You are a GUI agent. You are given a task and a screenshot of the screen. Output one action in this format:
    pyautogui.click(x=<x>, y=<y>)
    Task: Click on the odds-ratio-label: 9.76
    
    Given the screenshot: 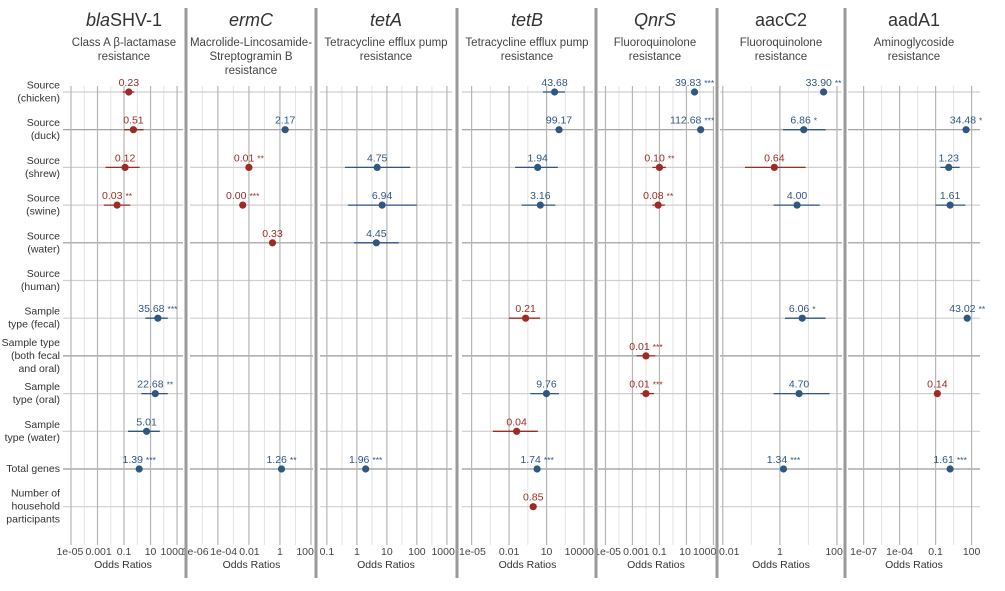 What is the action you would take?
    pyautogui.click(x=546, y=385)
    